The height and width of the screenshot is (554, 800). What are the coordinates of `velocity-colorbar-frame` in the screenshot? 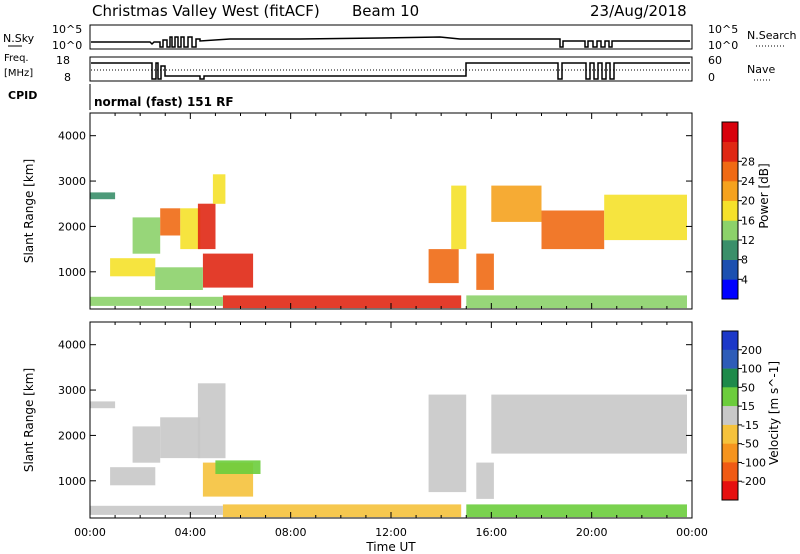 It's located at (730, 415).